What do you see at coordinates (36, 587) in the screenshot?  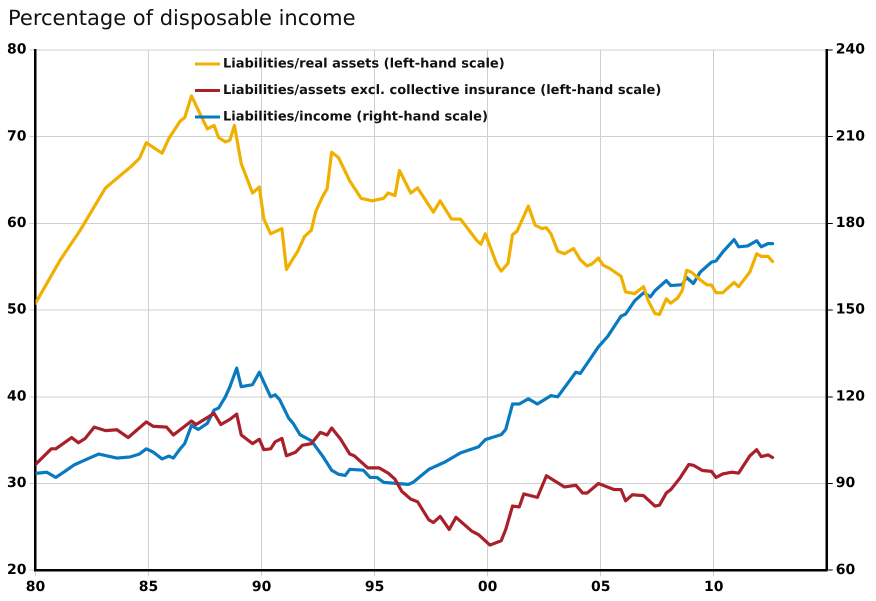 I see `x-tick-label: 80` at bounding box center [36, 587].